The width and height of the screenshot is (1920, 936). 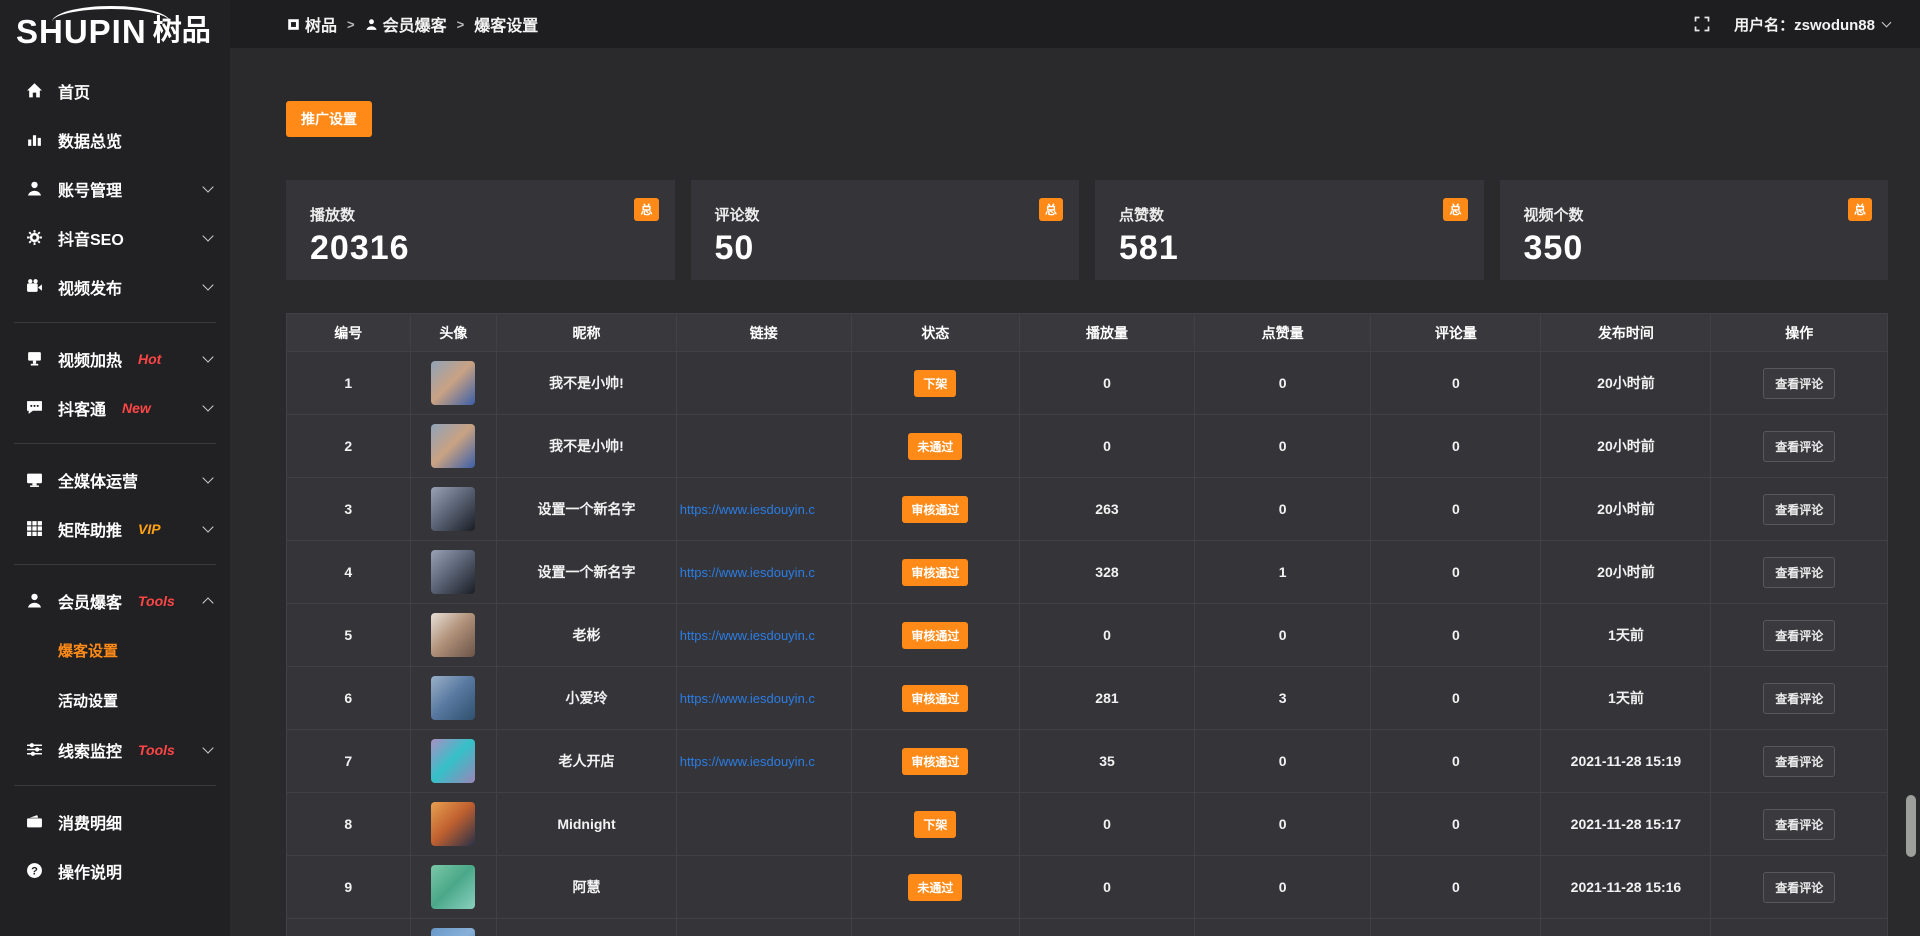 I want to click on stat-label: 视频个数, so click(x=1553, y=215).